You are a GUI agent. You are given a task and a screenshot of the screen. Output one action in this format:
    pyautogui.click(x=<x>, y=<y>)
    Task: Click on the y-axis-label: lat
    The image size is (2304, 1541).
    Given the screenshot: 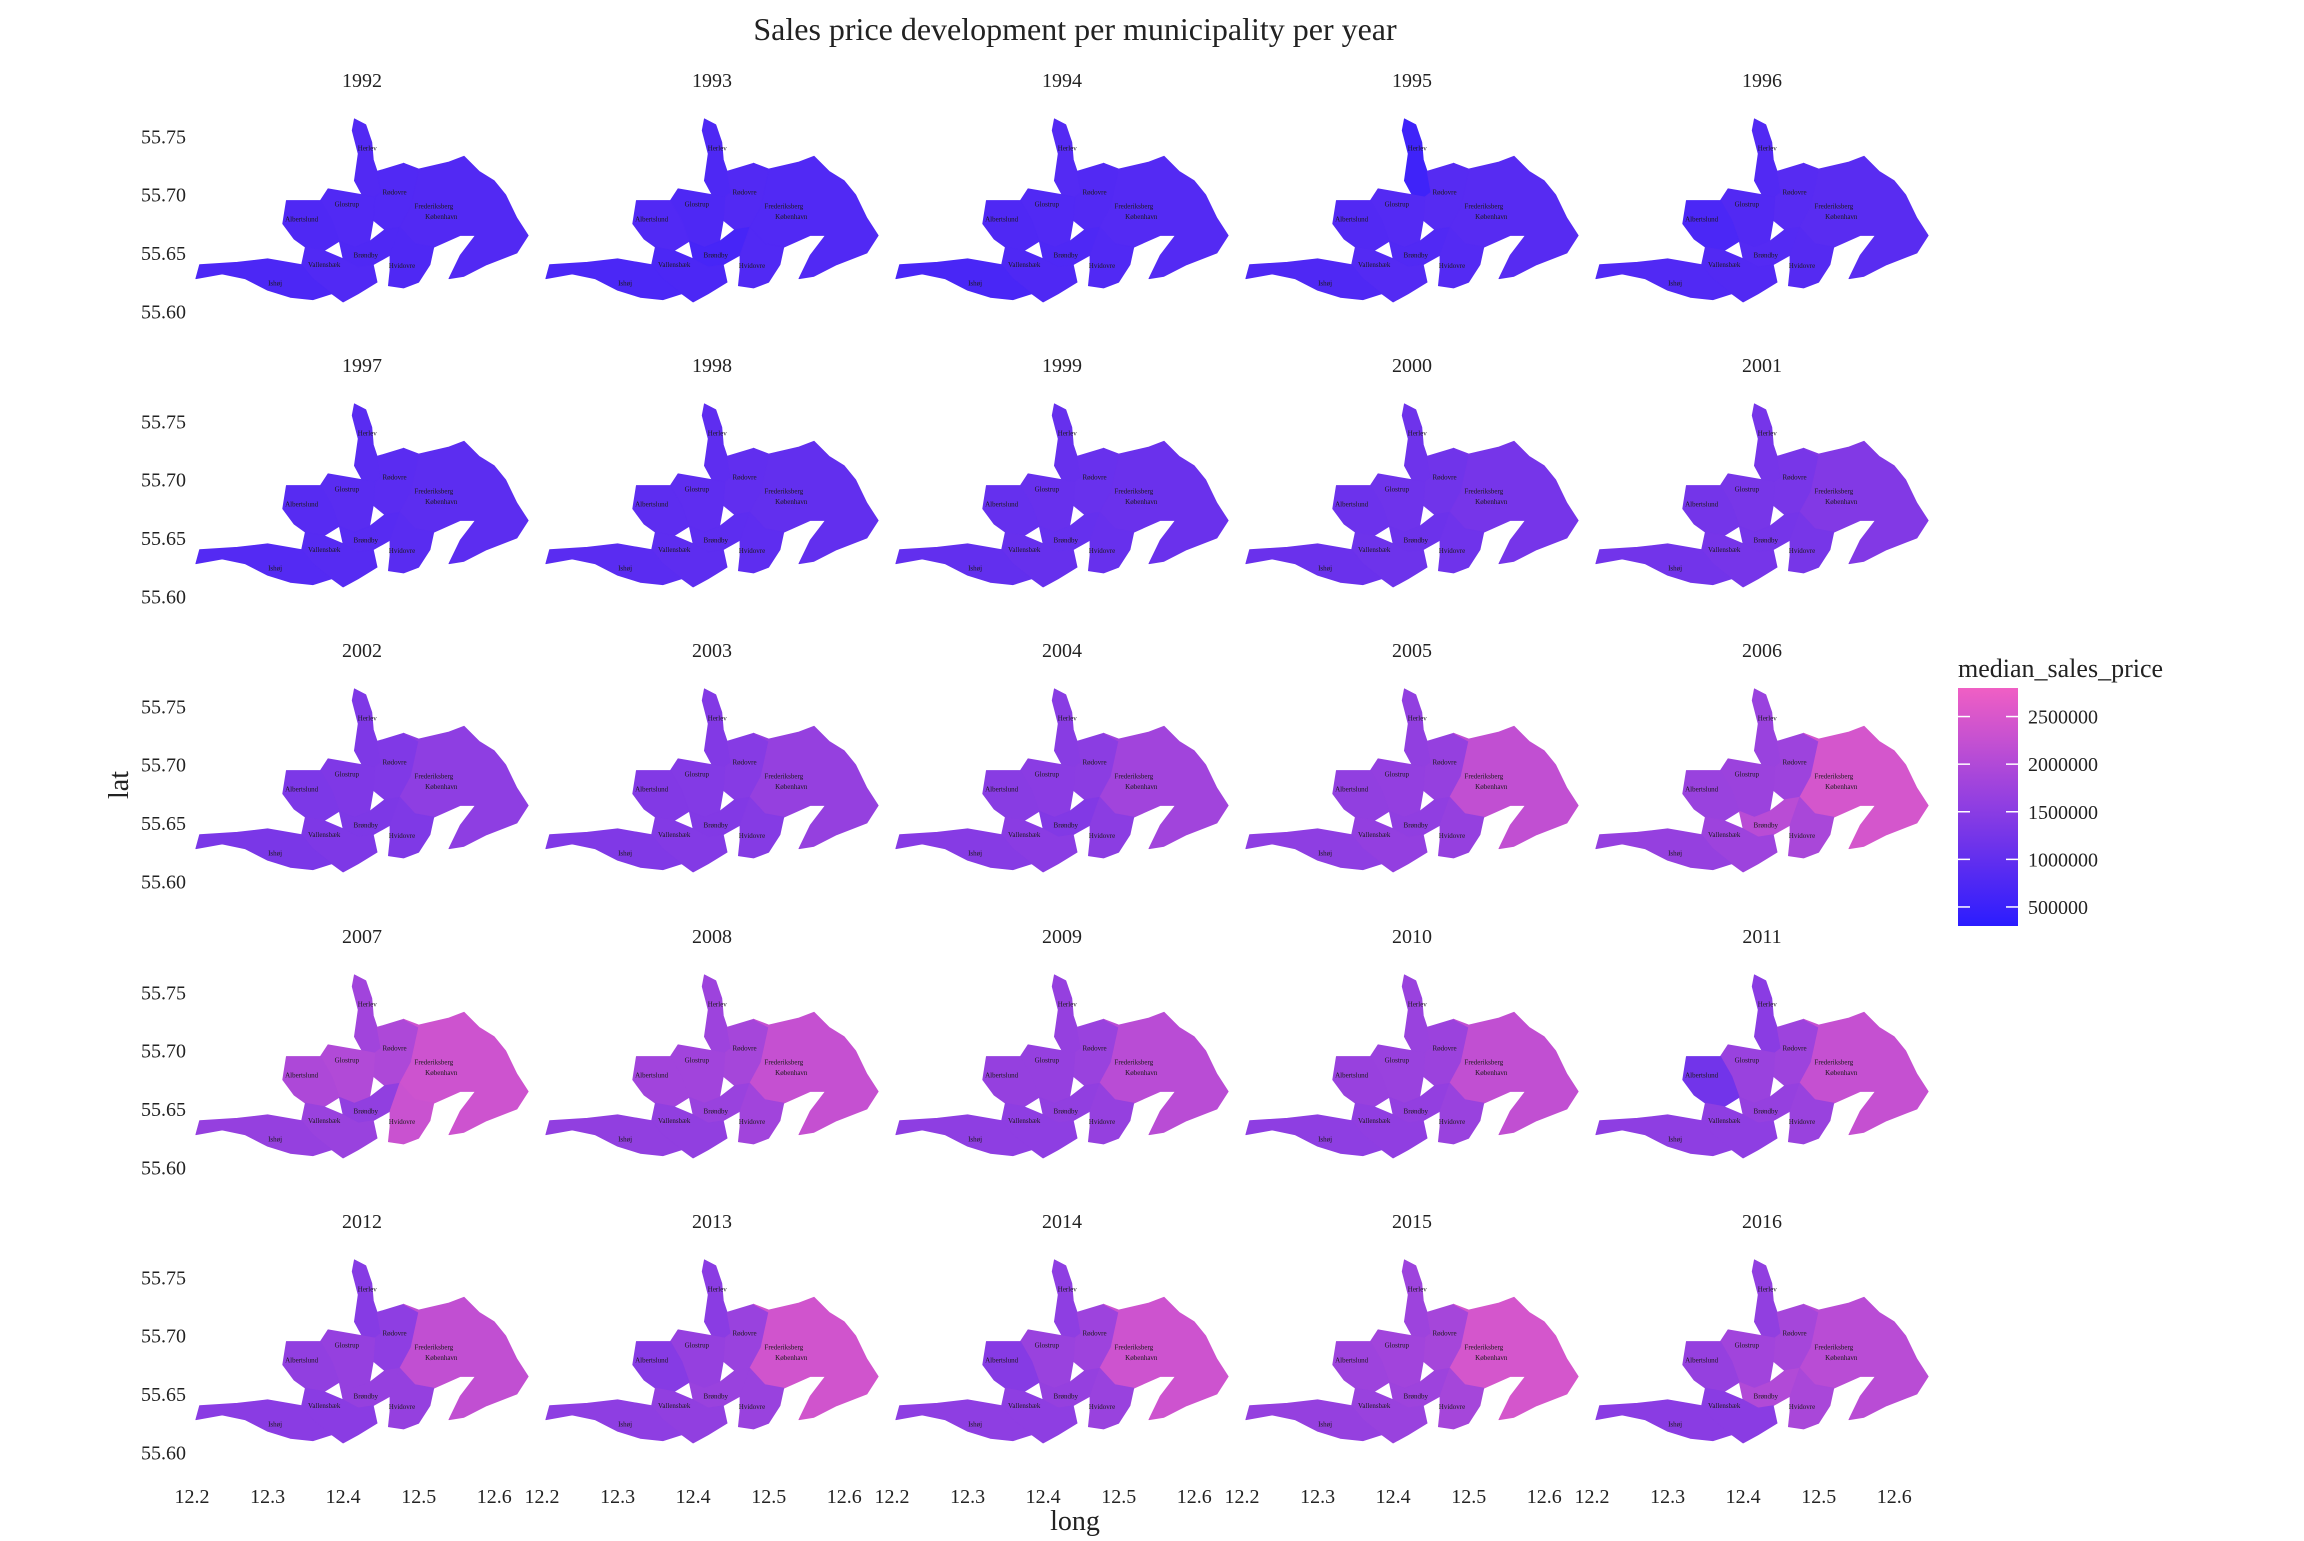 What is the action you would take?
    pyautogui.click(x=119, y=785)
    